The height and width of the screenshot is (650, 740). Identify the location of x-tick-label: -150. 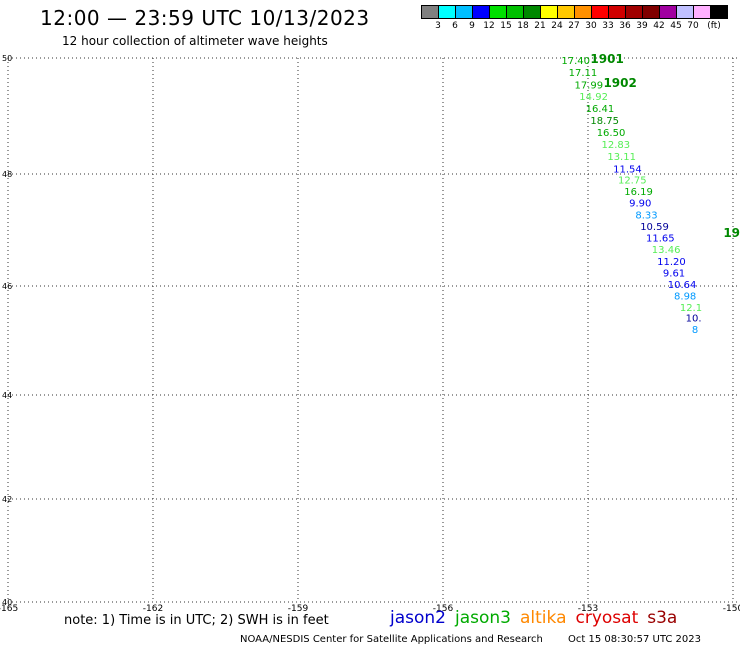
(731, 609).